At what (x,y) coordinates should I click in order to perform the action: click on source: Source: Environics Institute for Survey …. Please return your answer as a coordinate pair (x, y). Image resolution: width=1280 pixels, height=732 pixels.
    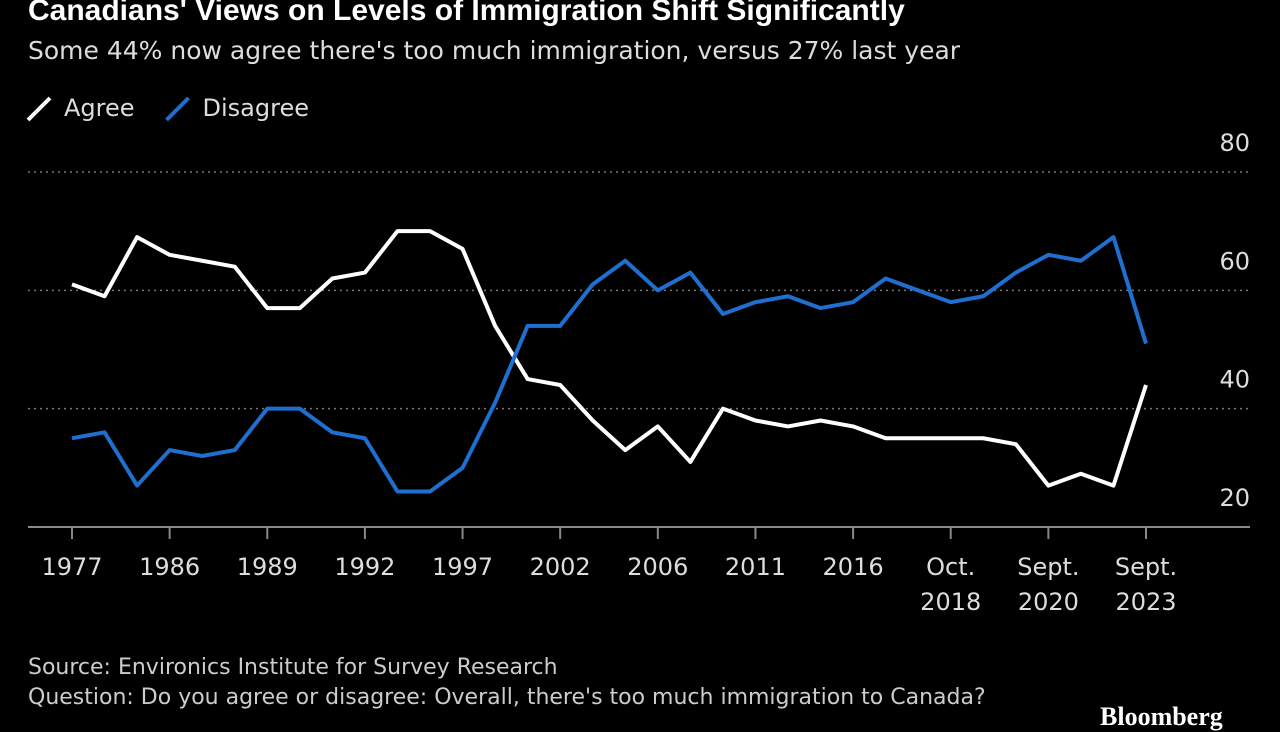
    Looking at the image, I should click on (293, 667).